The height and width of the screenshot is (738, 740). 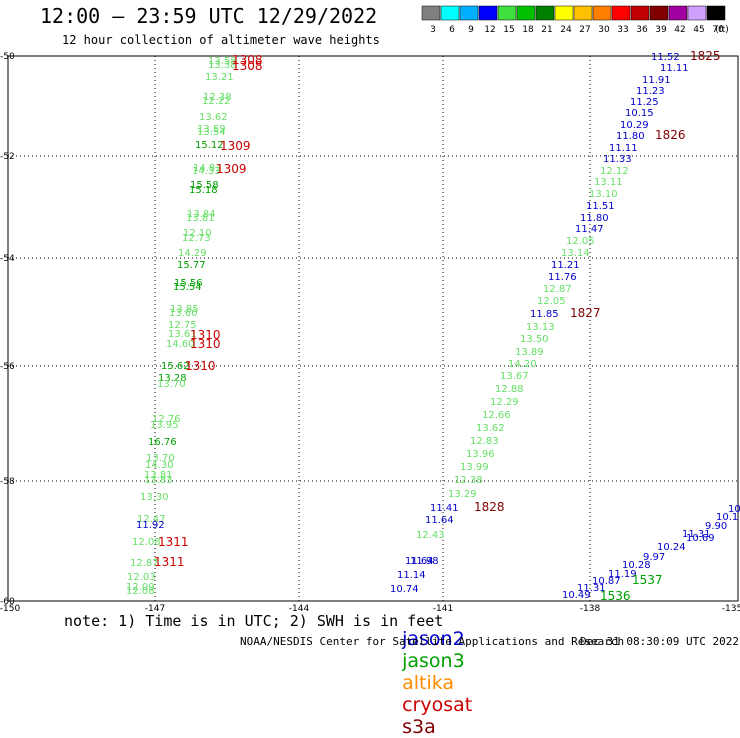 I want to click on wave-height-value: 12.09, so click(x=140, y=587).